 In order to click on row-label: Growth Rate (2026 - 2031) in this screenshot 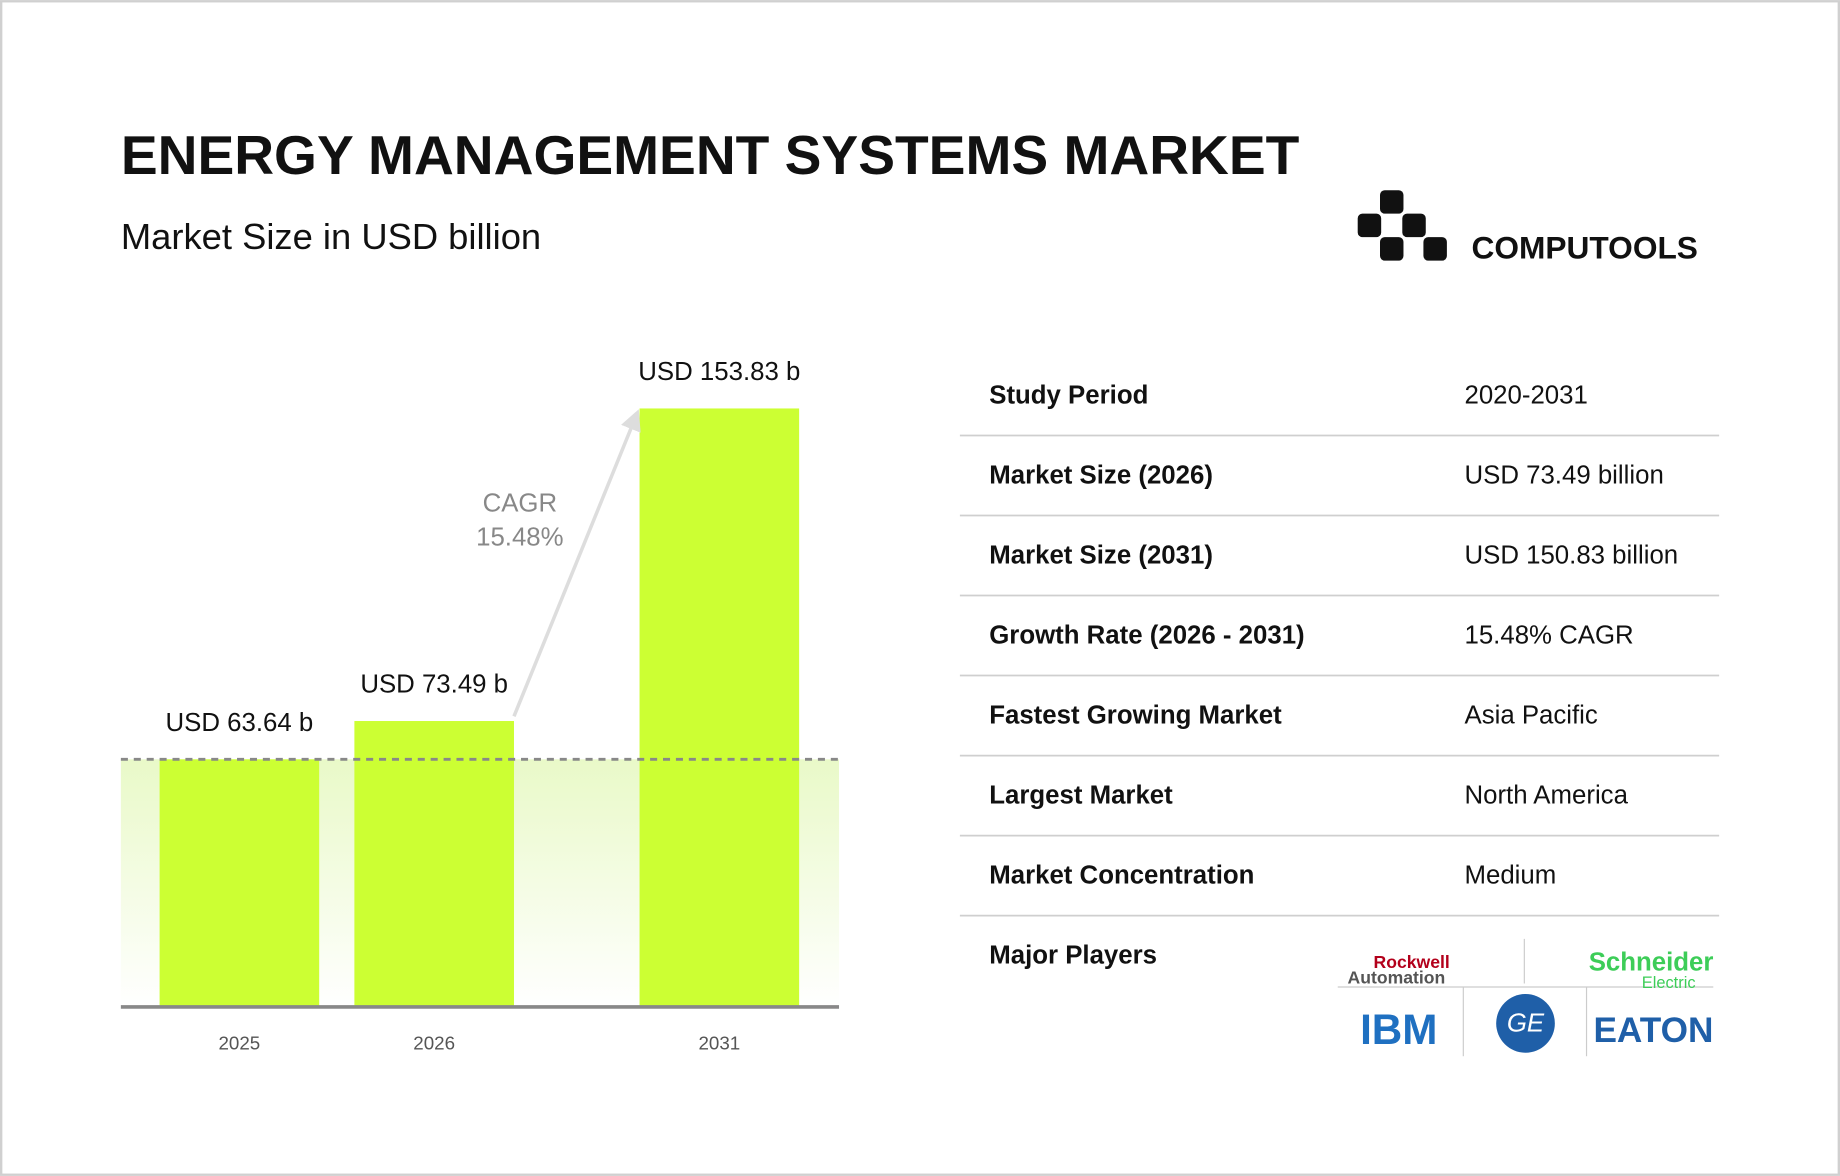, I will do `click(1146, 636)`.